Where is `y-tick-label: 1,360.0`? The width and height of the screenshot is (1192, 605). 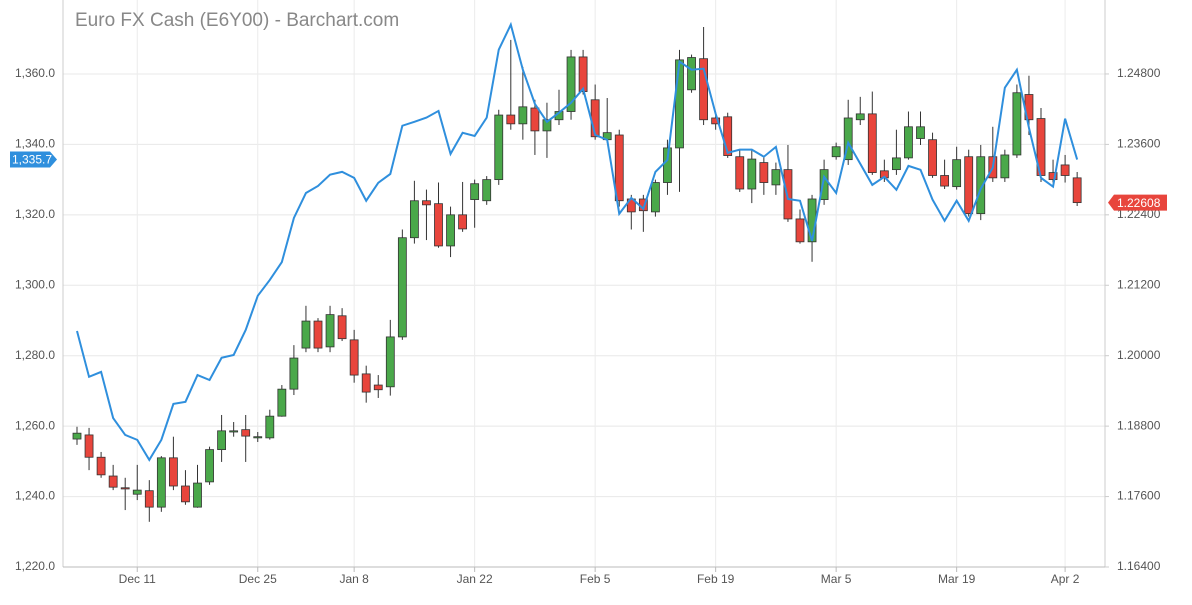
y-tick-label: 1,360.0 is located at coordinates (35, 73).